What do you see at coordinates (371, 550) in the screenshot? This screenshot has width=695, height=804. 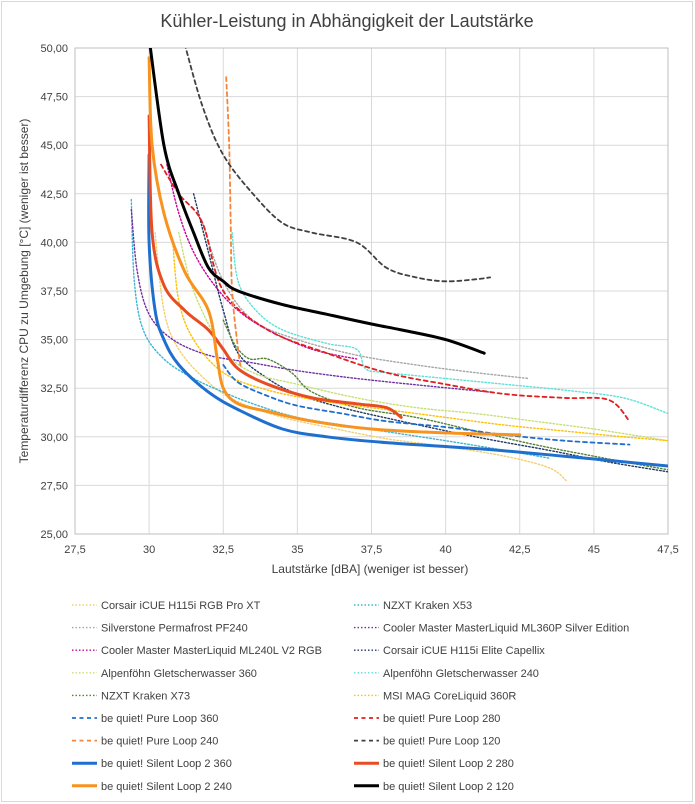 I see `x-tick-label: 37,5` at bounding box center [371, 550].